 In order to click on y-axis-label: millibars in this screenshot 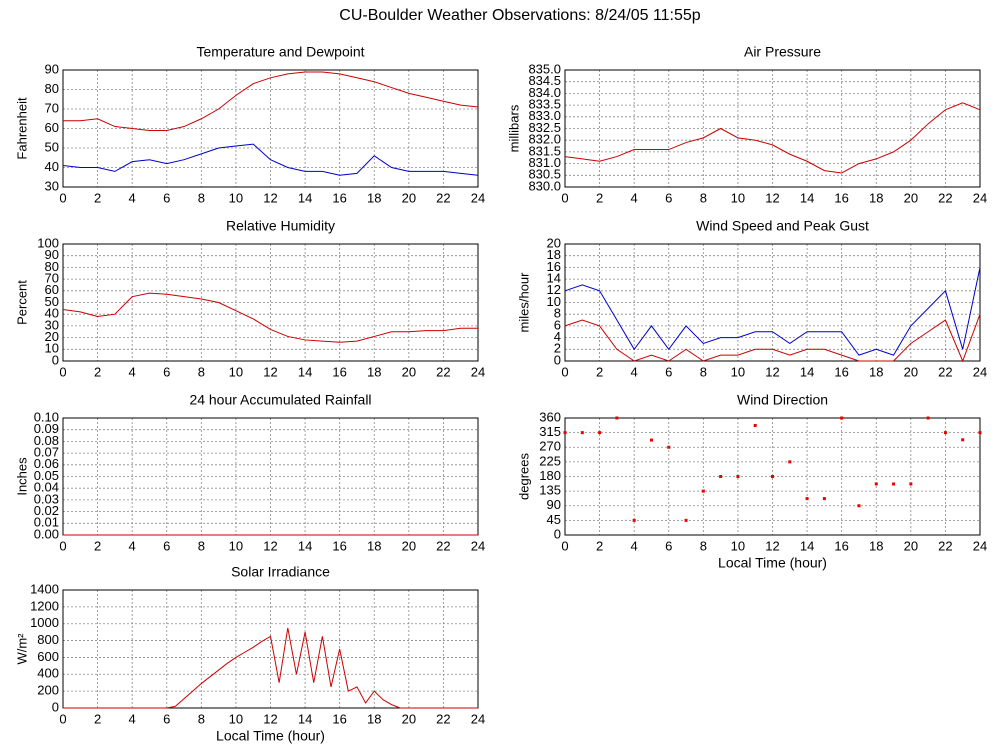, I will do `click(513, 128)`.